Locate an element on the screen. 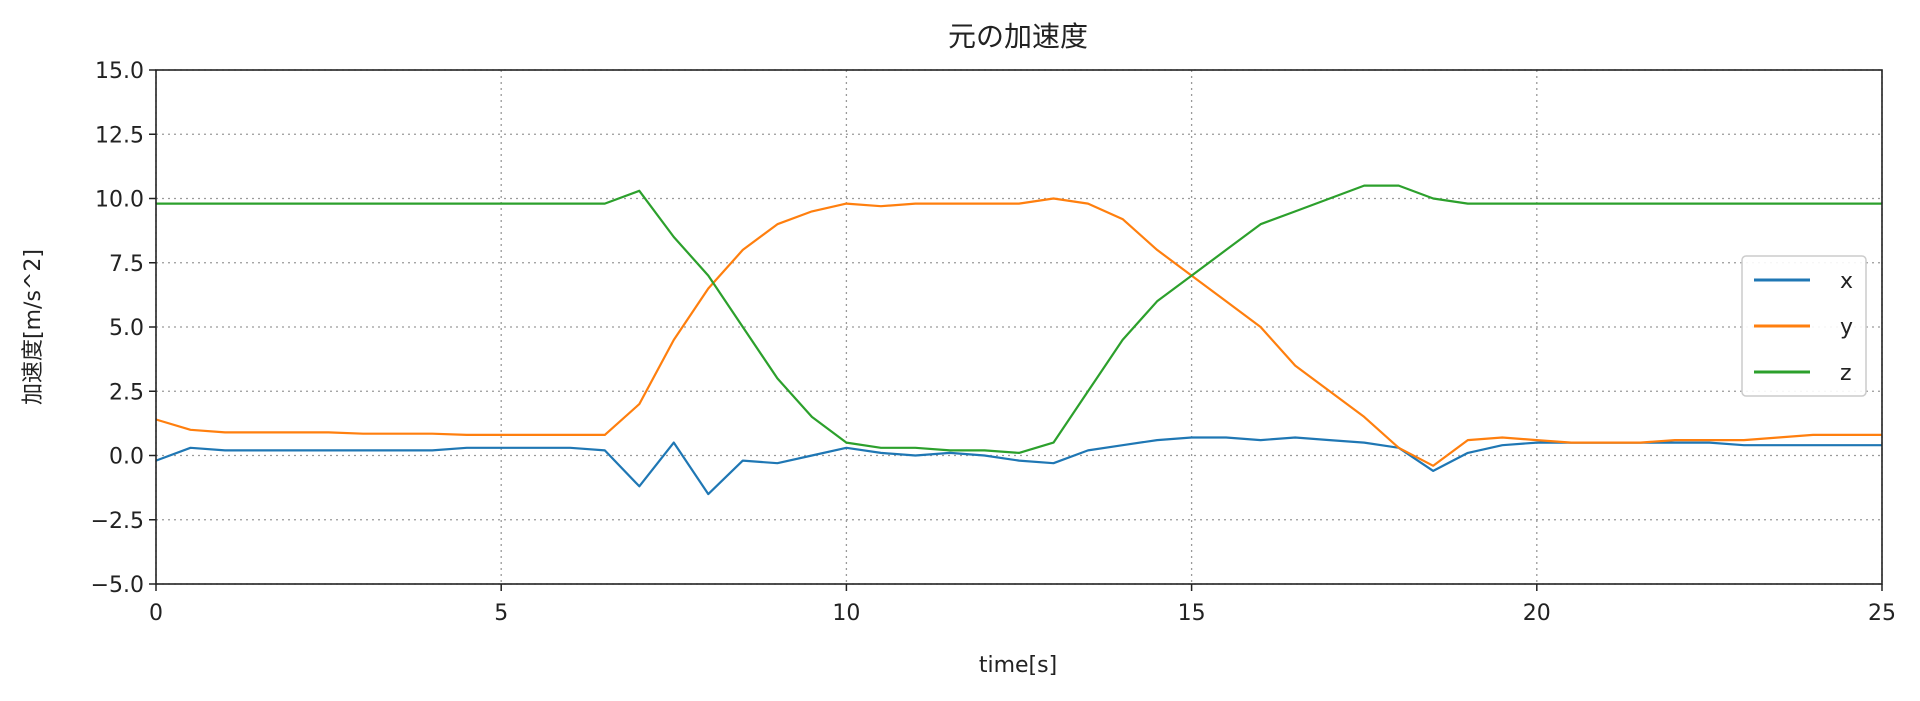 The image size is (1920, 701). y-tick-label: 2.5 is located at coordinates (126, 392).